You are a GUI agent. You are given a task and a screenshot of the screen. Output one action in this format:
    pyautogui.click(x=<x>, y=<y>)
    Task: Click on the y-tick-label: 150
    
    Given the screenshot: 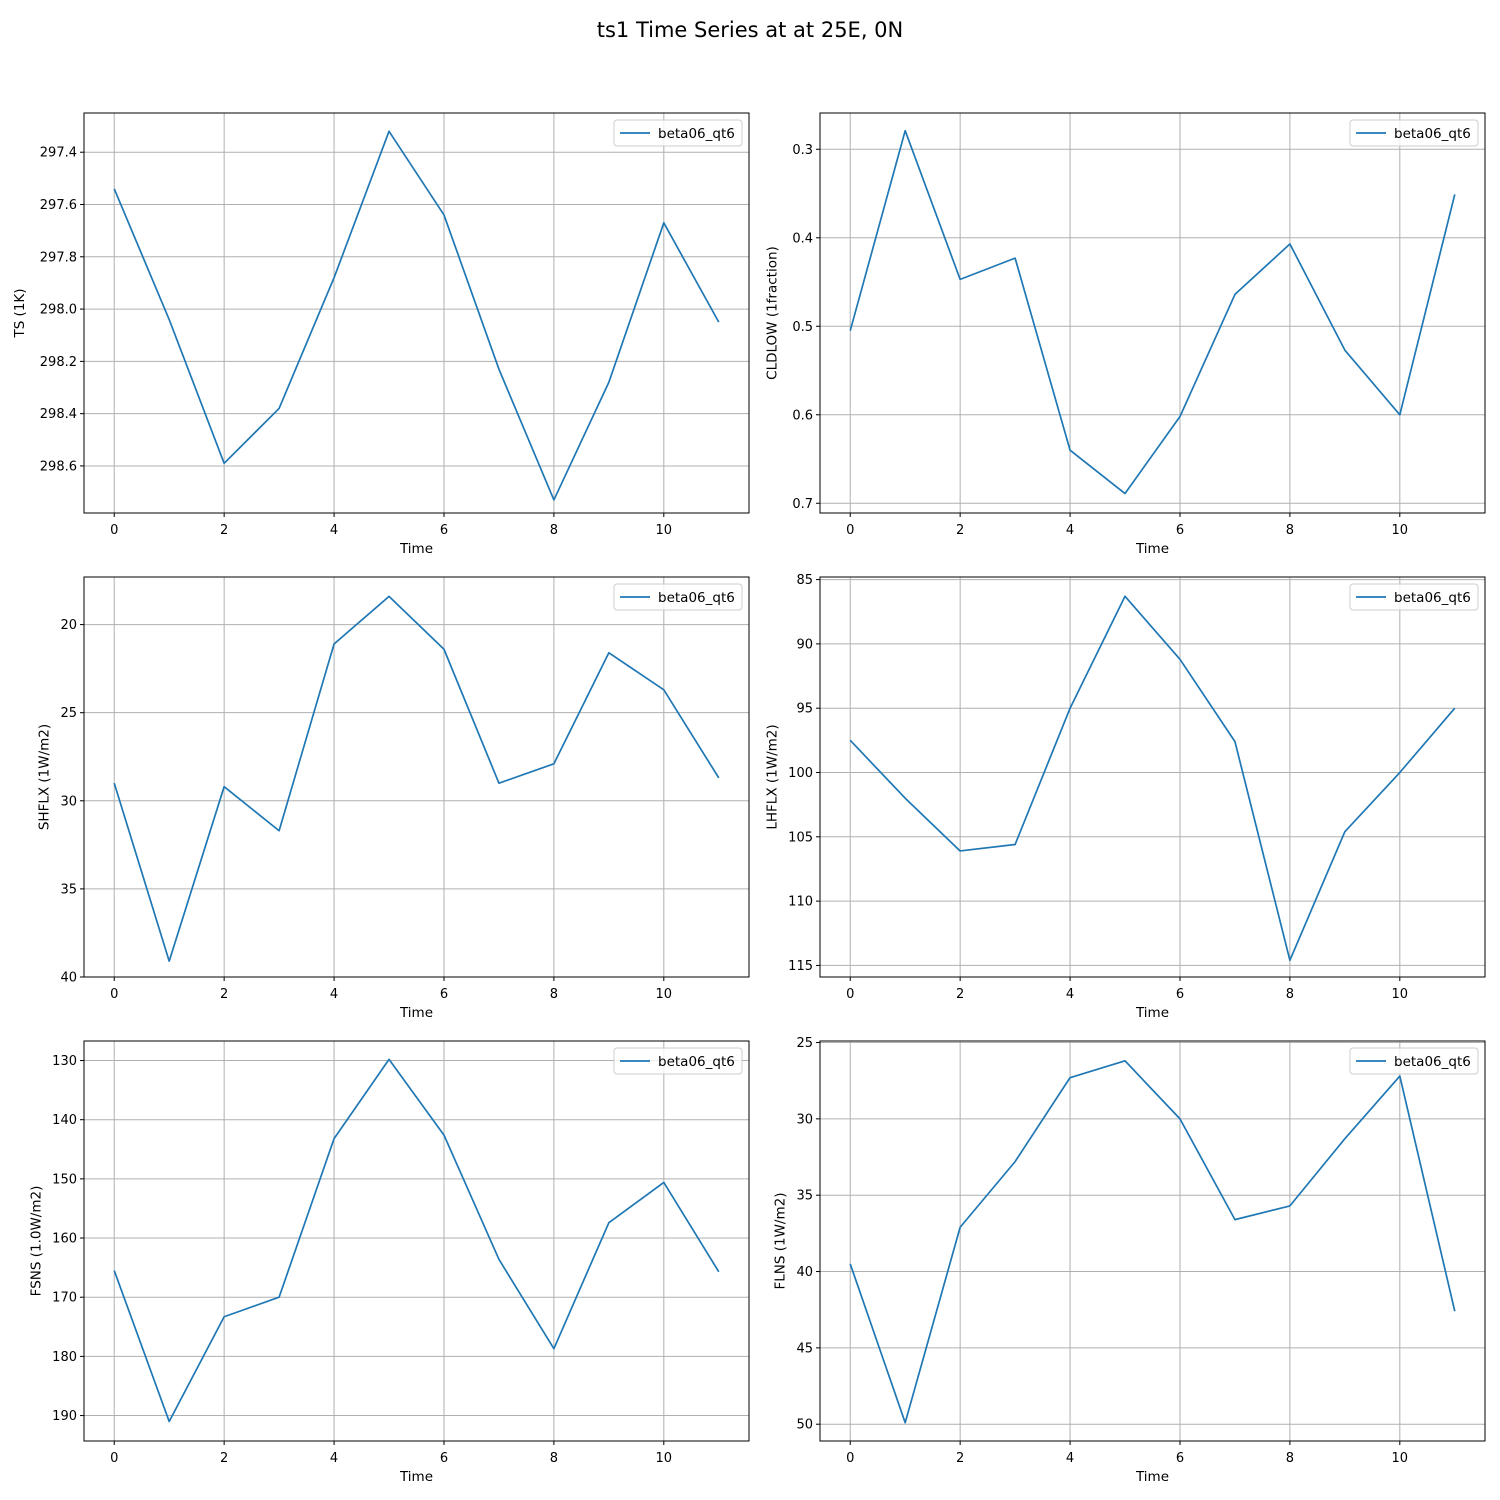 What is the action you would take?
    pyautogui.click(x=64, y=1179)
    